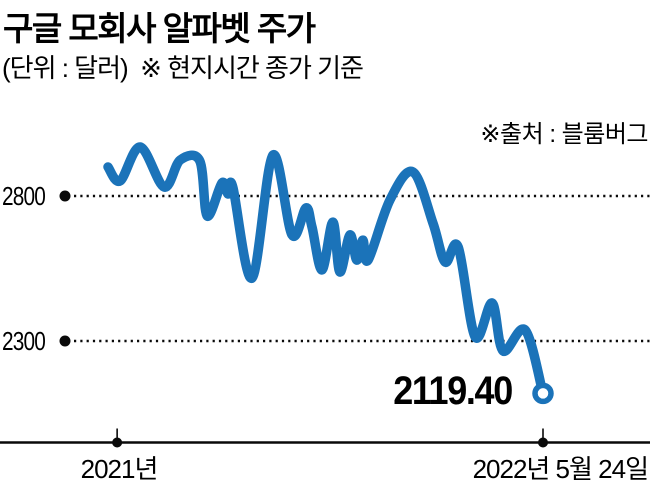 Image resolution: width=650 pixels, height=490 pixels. Describe the element at coordinates (564, 134) in the screenshot. I see `source-credit: ※출처 : 블룸버그` at that location.